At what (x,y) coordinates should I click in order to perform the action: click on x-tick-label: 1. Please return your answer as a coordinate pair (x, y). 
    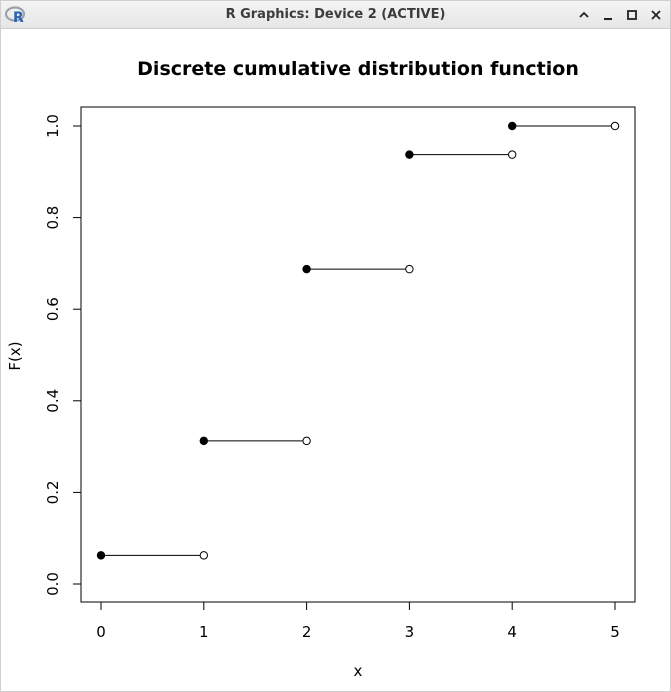
    Looking at the image, I should click on (204, 632).